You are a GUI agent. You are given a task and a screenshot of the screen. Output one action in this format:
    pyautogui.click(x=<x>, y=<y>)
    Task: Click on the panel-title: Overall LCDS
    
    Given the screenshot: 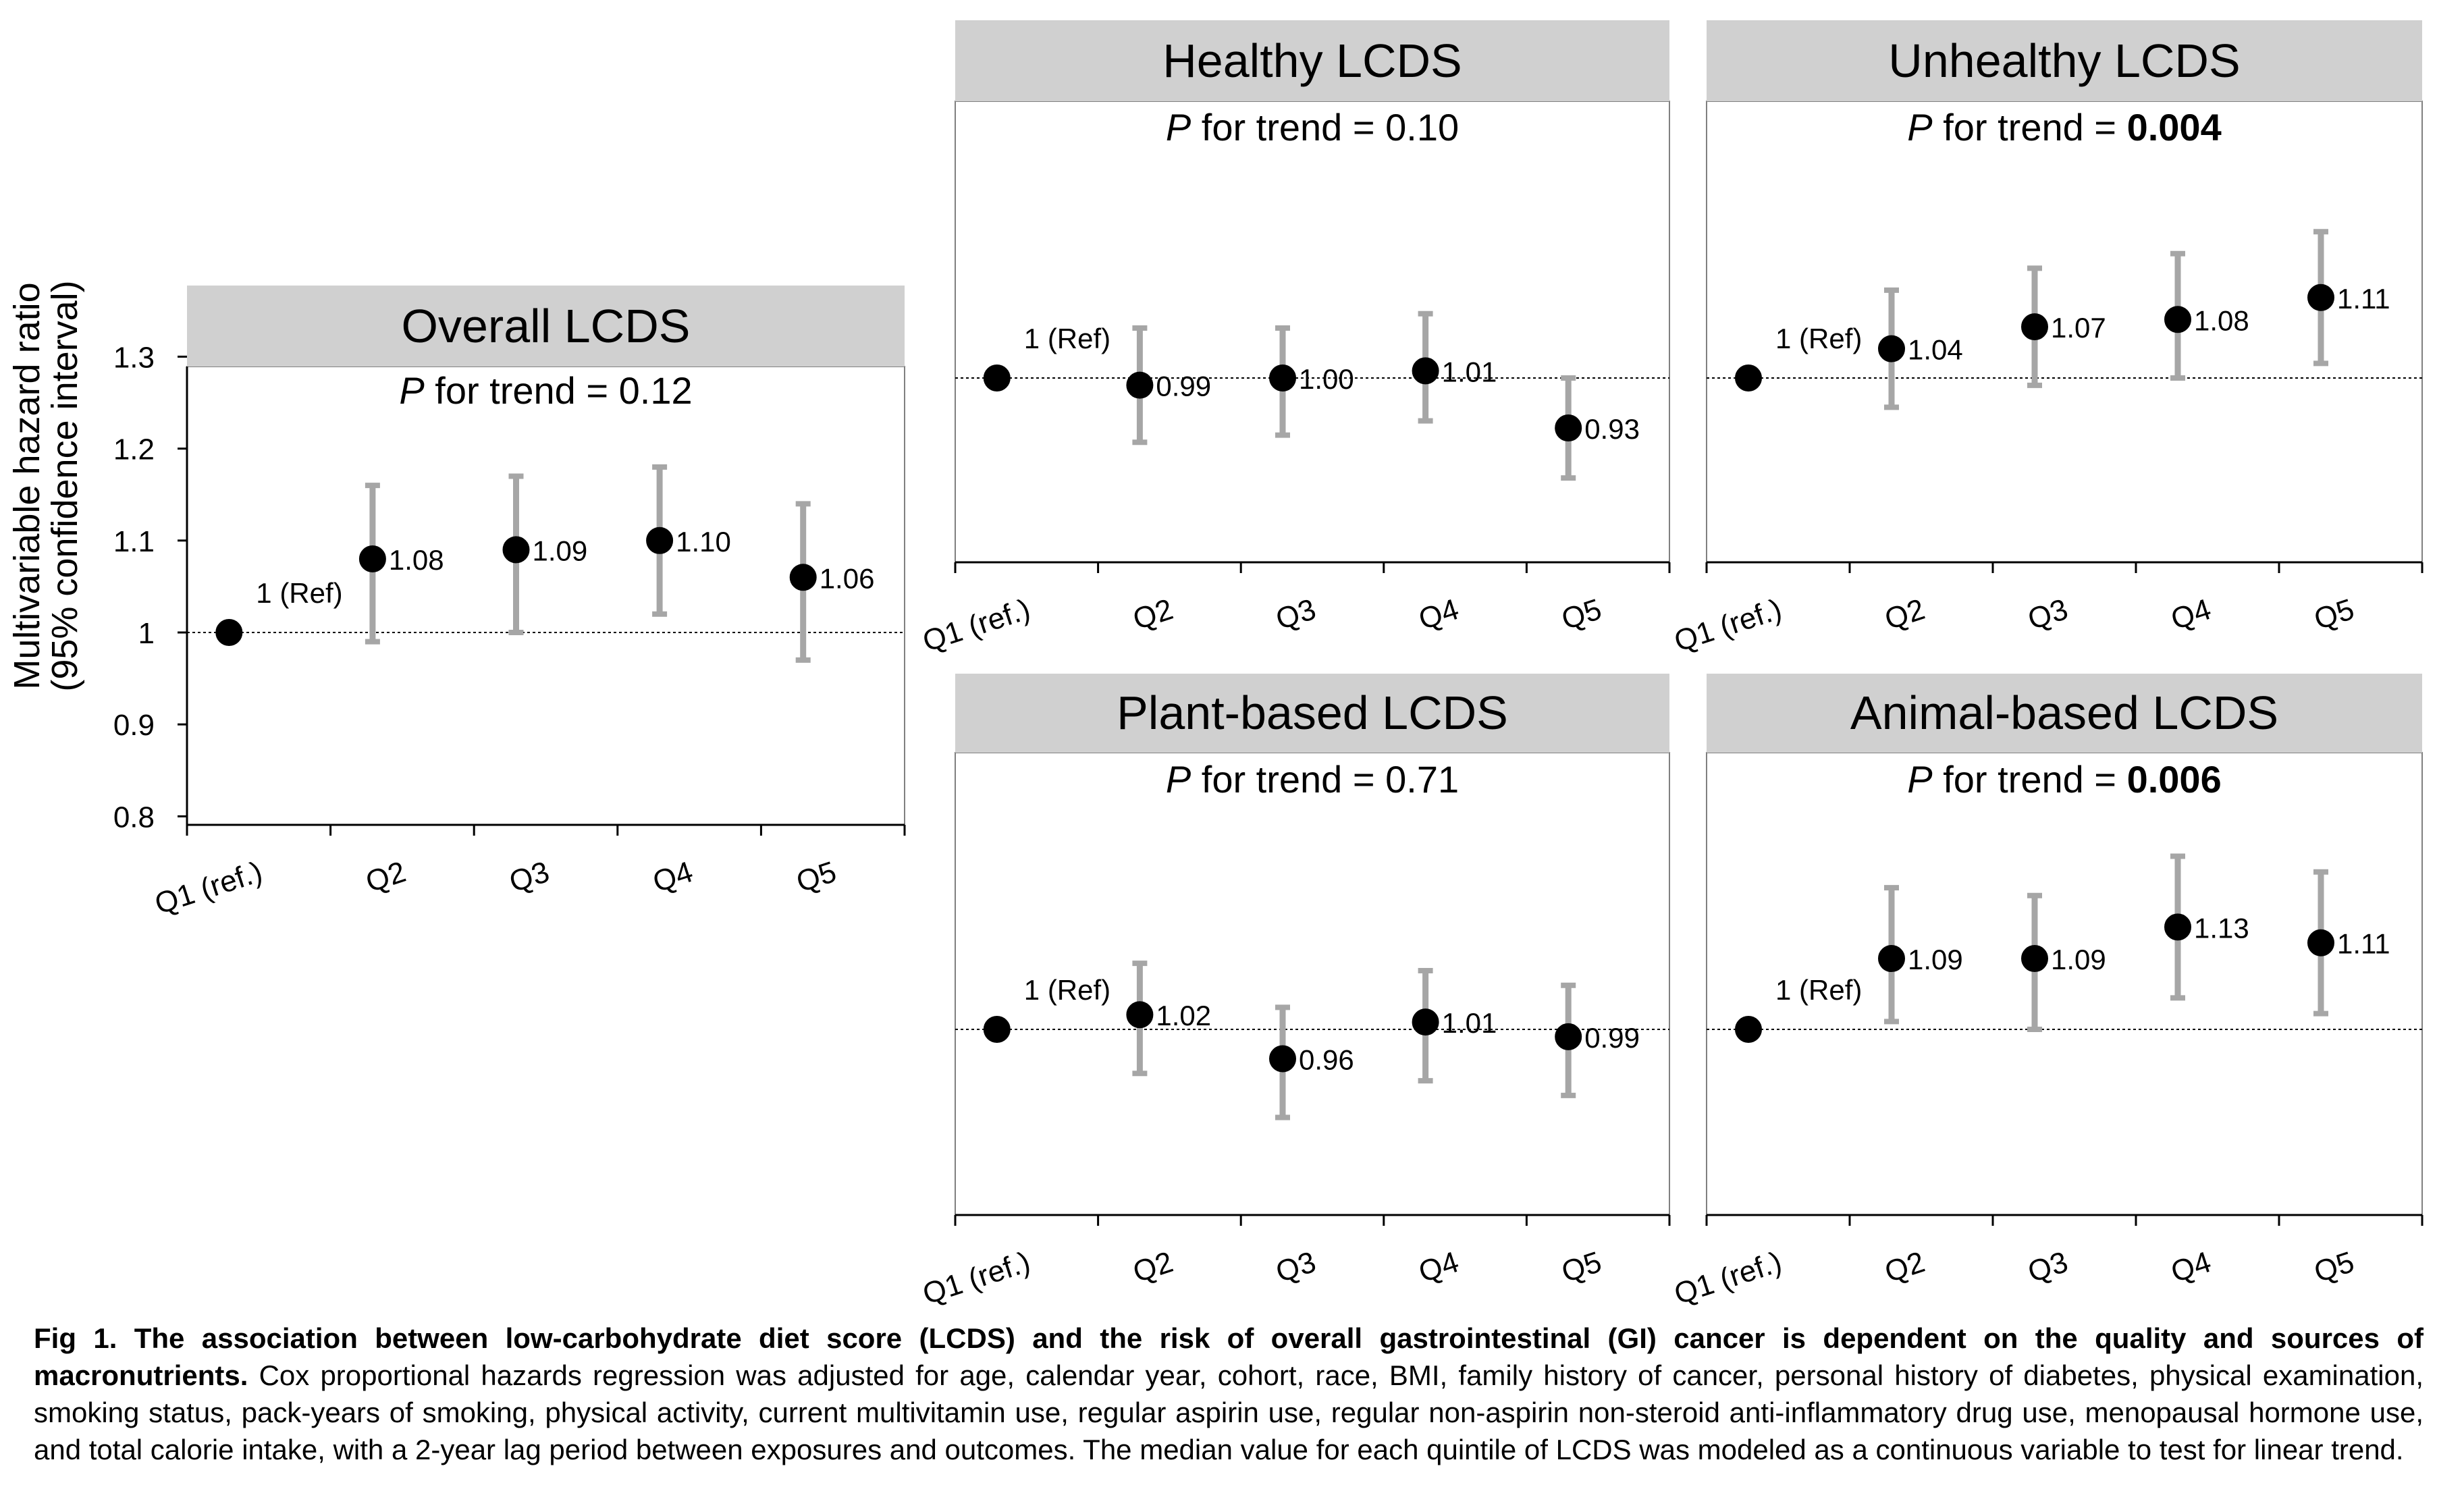 What is the action you would take?
    pyautogui.click(x=546, y=326)
    